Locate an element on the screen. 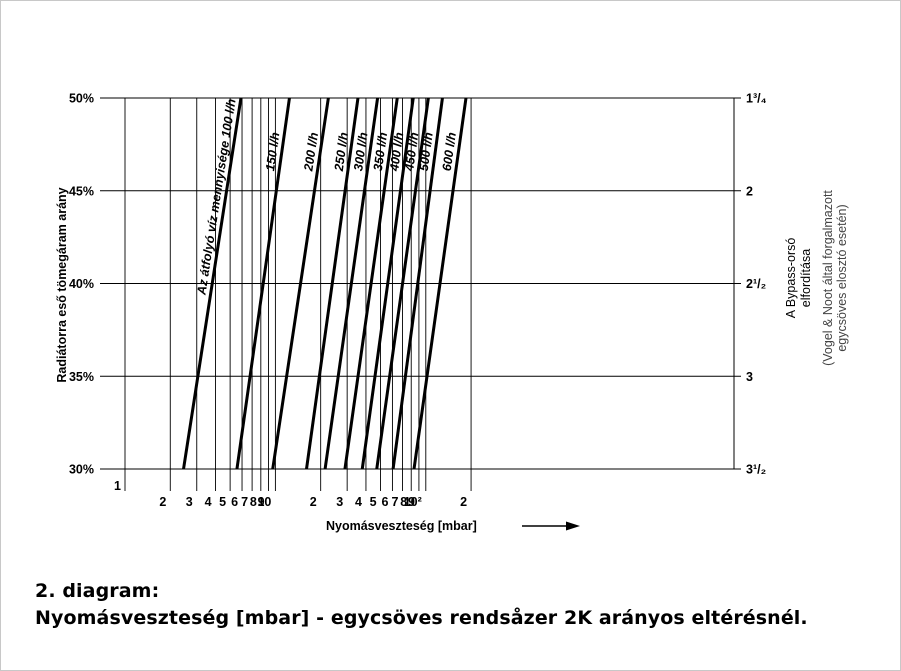 Image resolution: width=901 pixels, height=671 pixels. series-label: 350 l/h is located at coordinates (380, 151).